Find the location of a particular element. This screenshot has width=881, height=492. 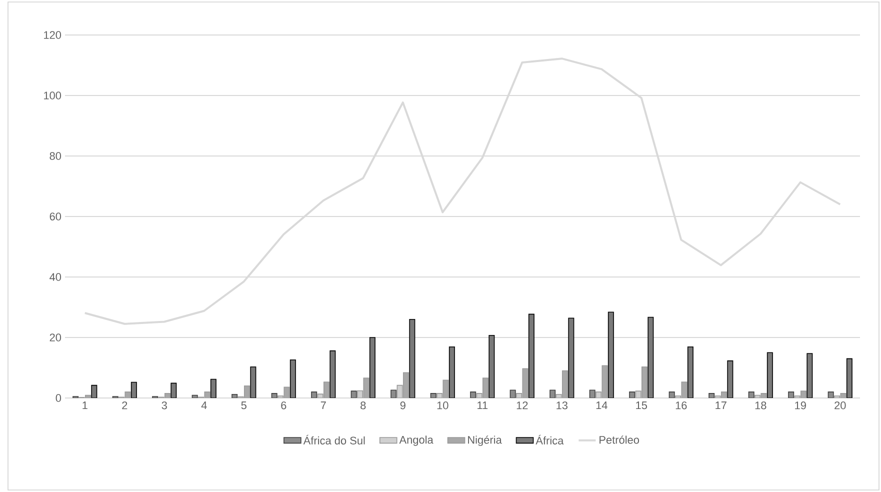

y-tick-label: 80 is located at coordinates (56, 156).